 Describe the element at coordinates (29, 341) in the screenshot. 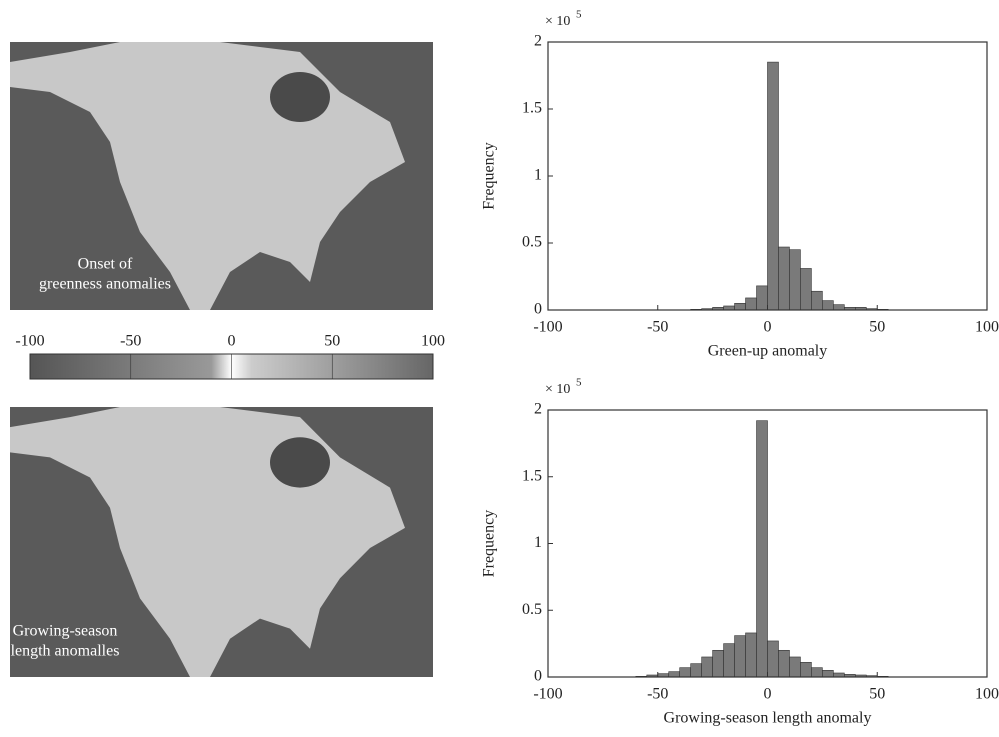

I see `colorbar-tick-label: -100` at that location.